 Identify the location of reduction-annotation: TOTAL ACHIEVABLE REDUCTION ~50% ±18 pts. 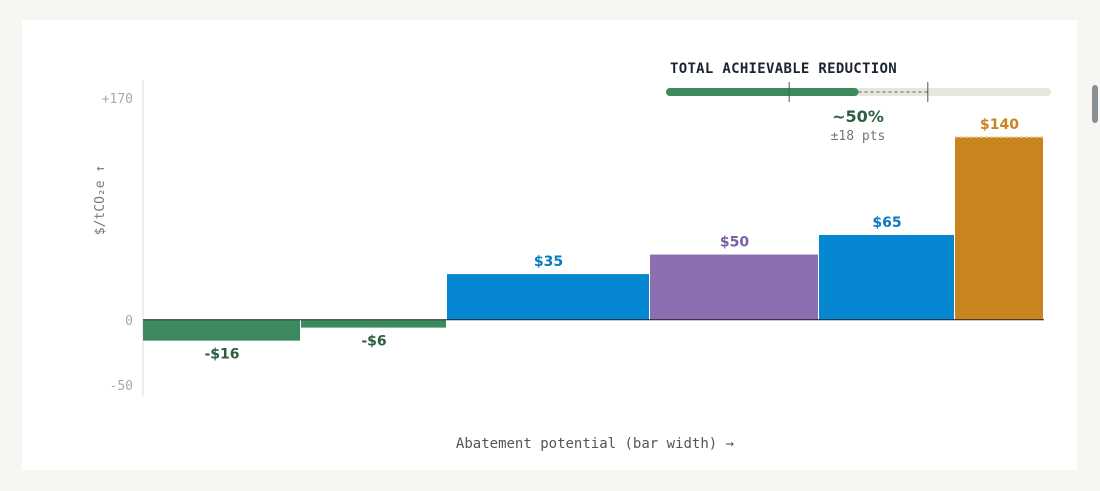
(858, 102).